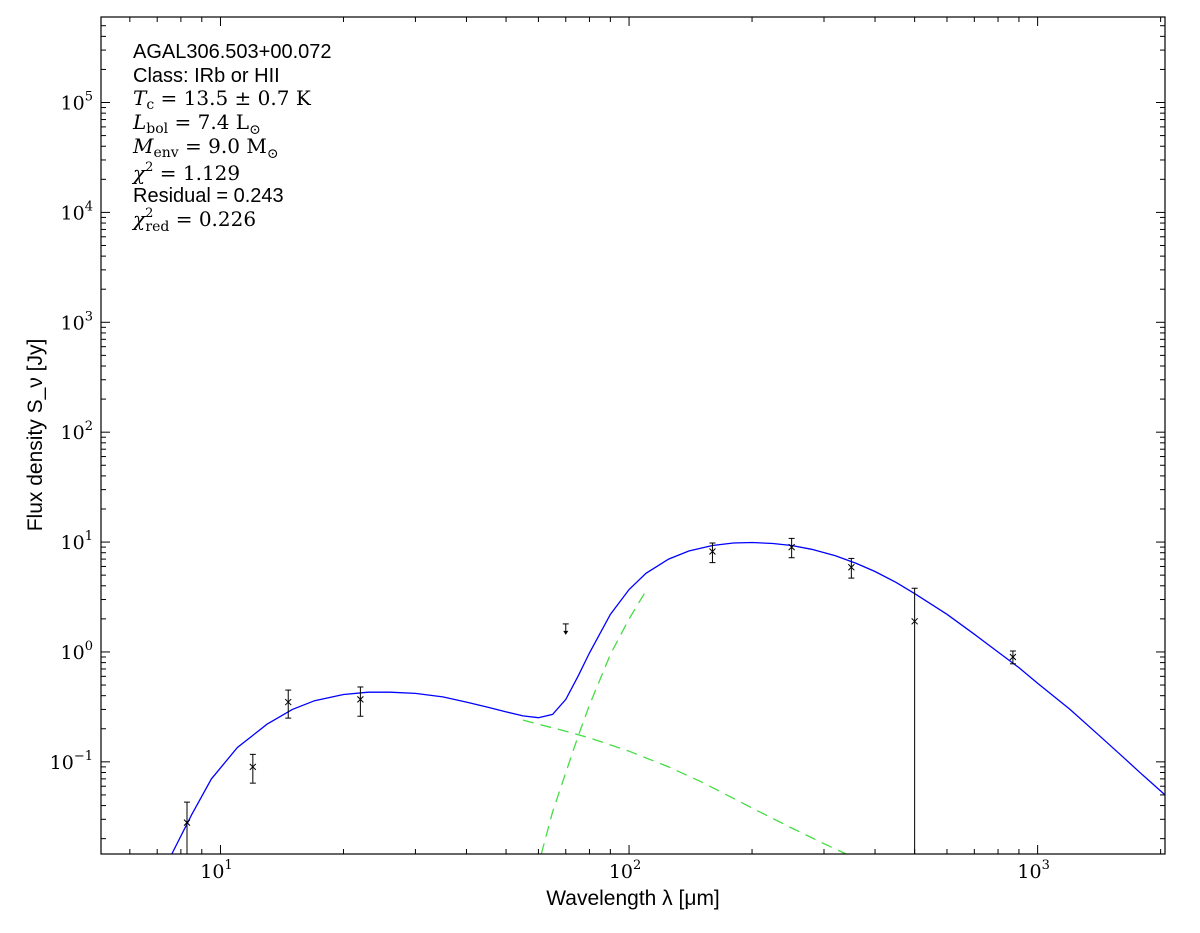 The width and height of the screenshot is (1200, 933). Describe the element at coordinates (1046, 865) in the screenshot. I see `x-tick-exponent: 3` at that location.